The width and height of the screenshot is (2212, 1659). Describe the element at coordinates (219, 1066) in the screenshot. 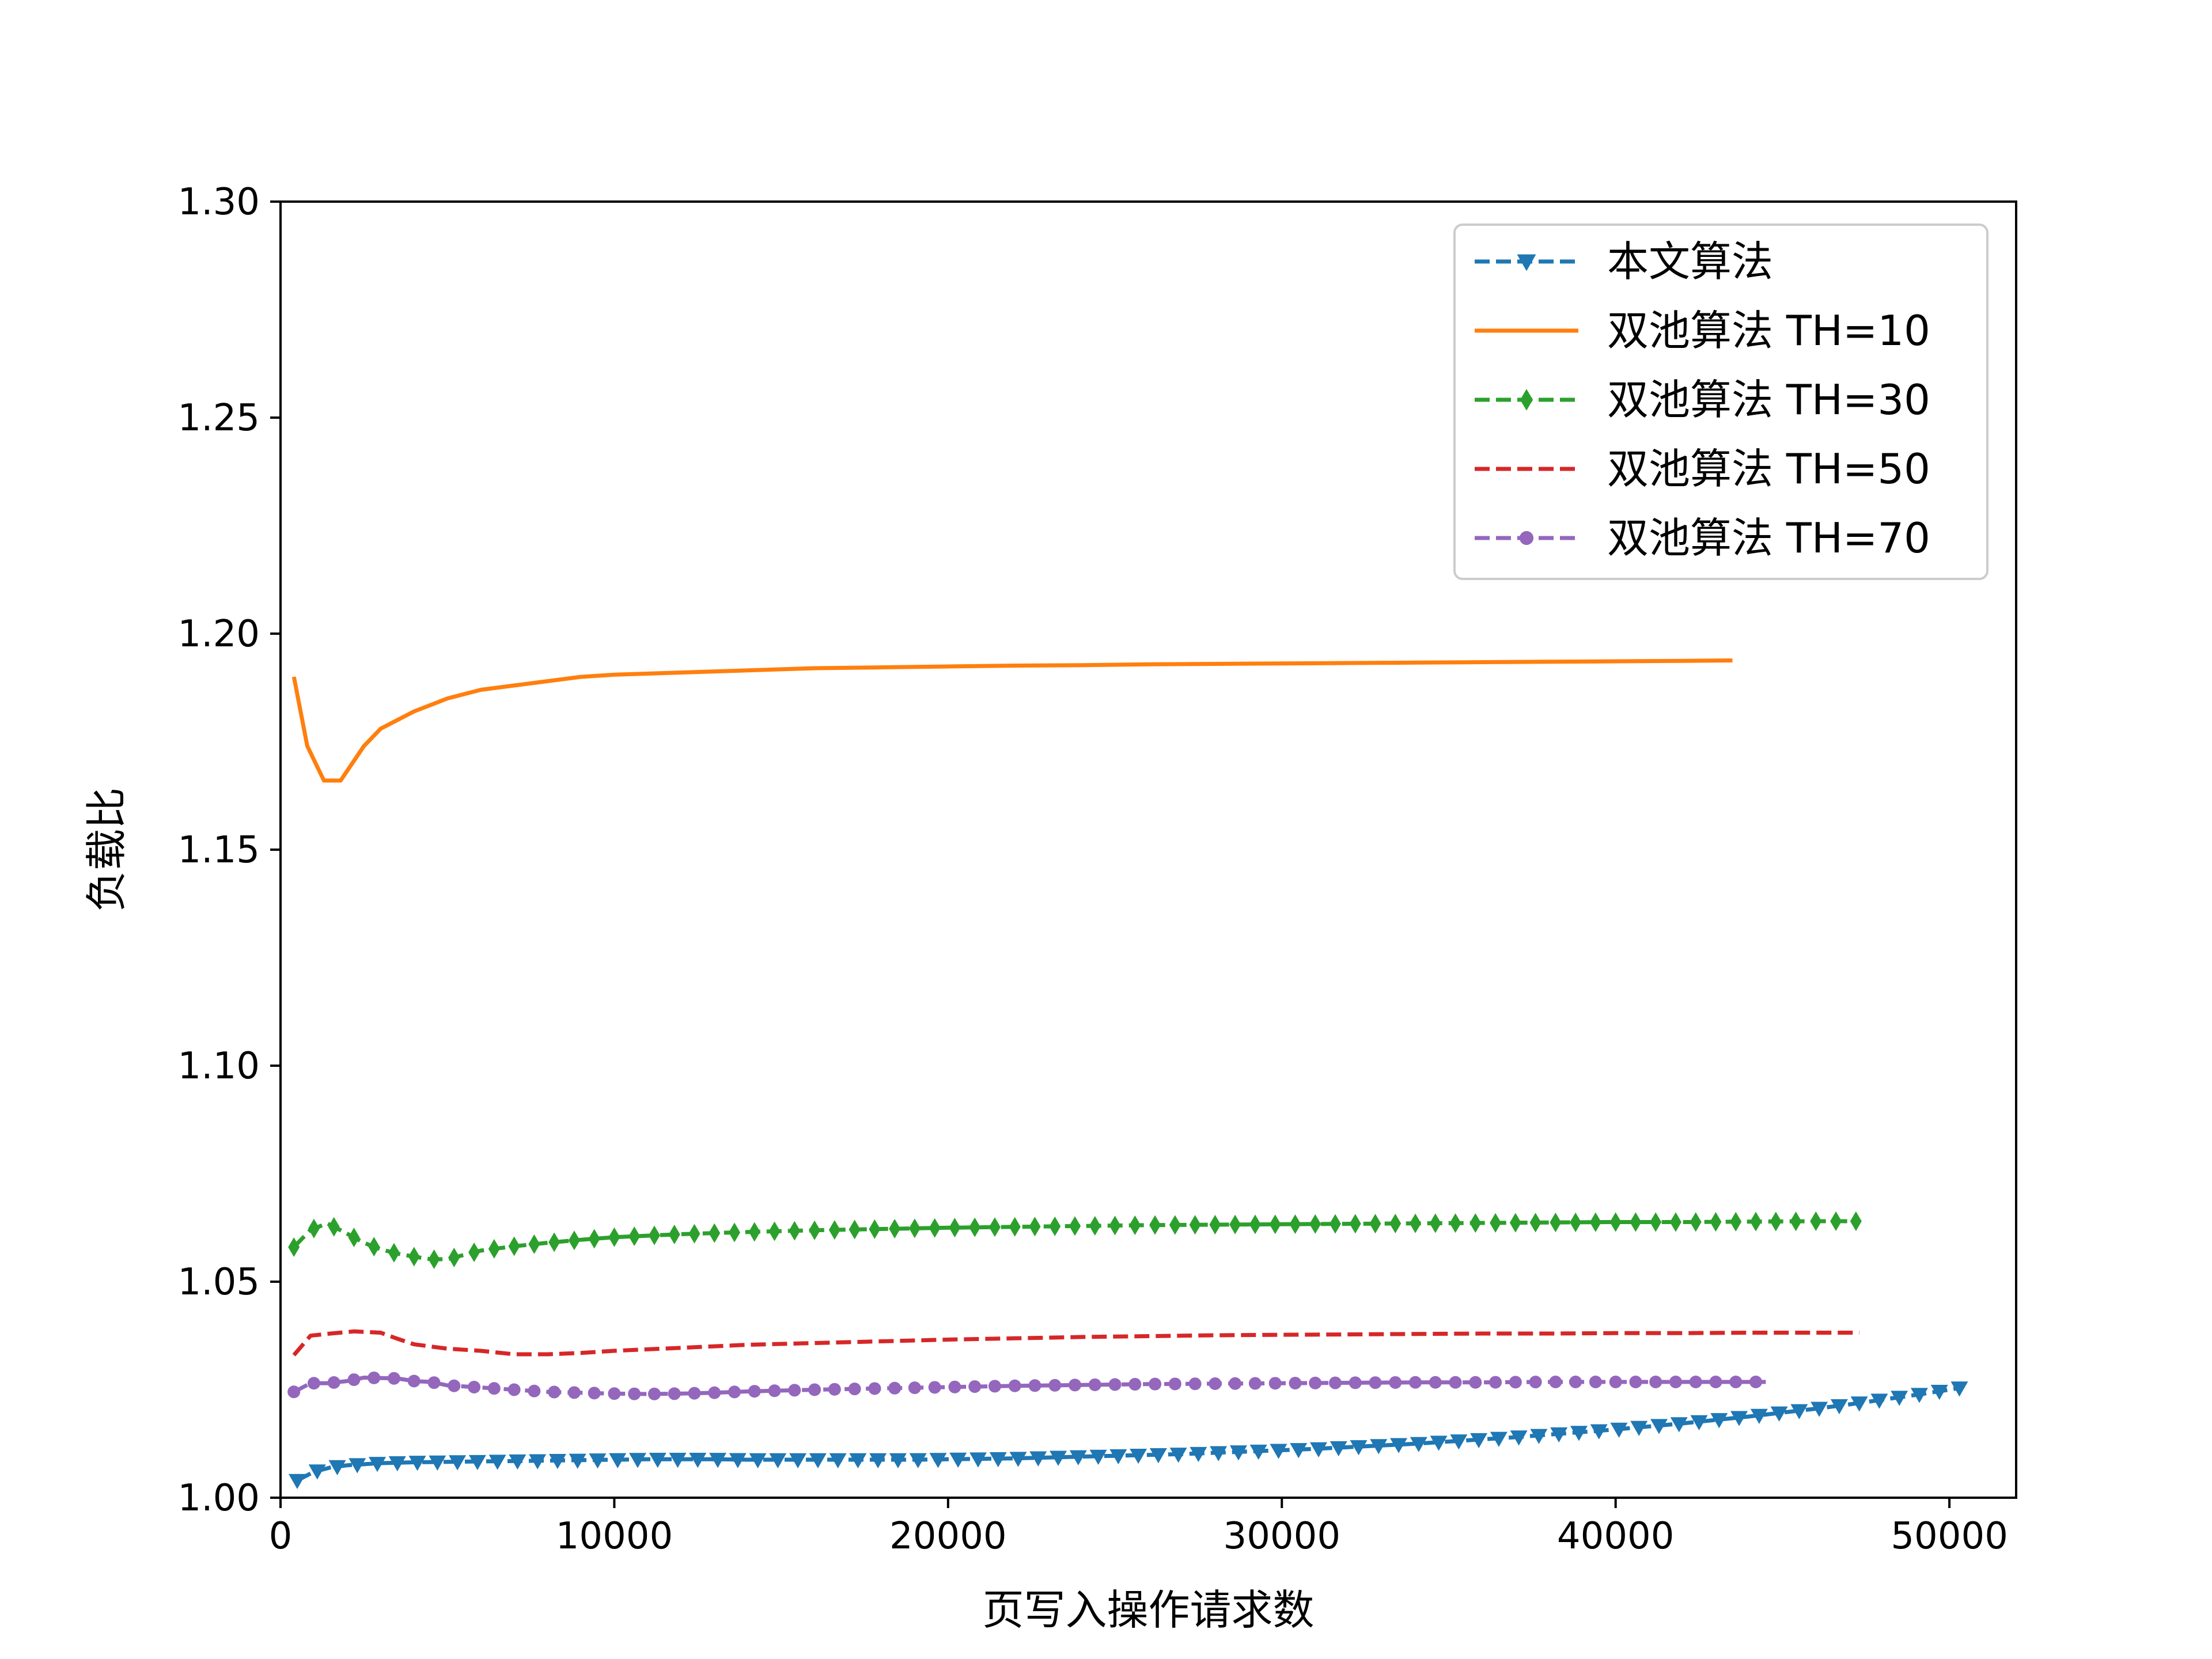

I see `y-tick-label: 1.10` at that location.